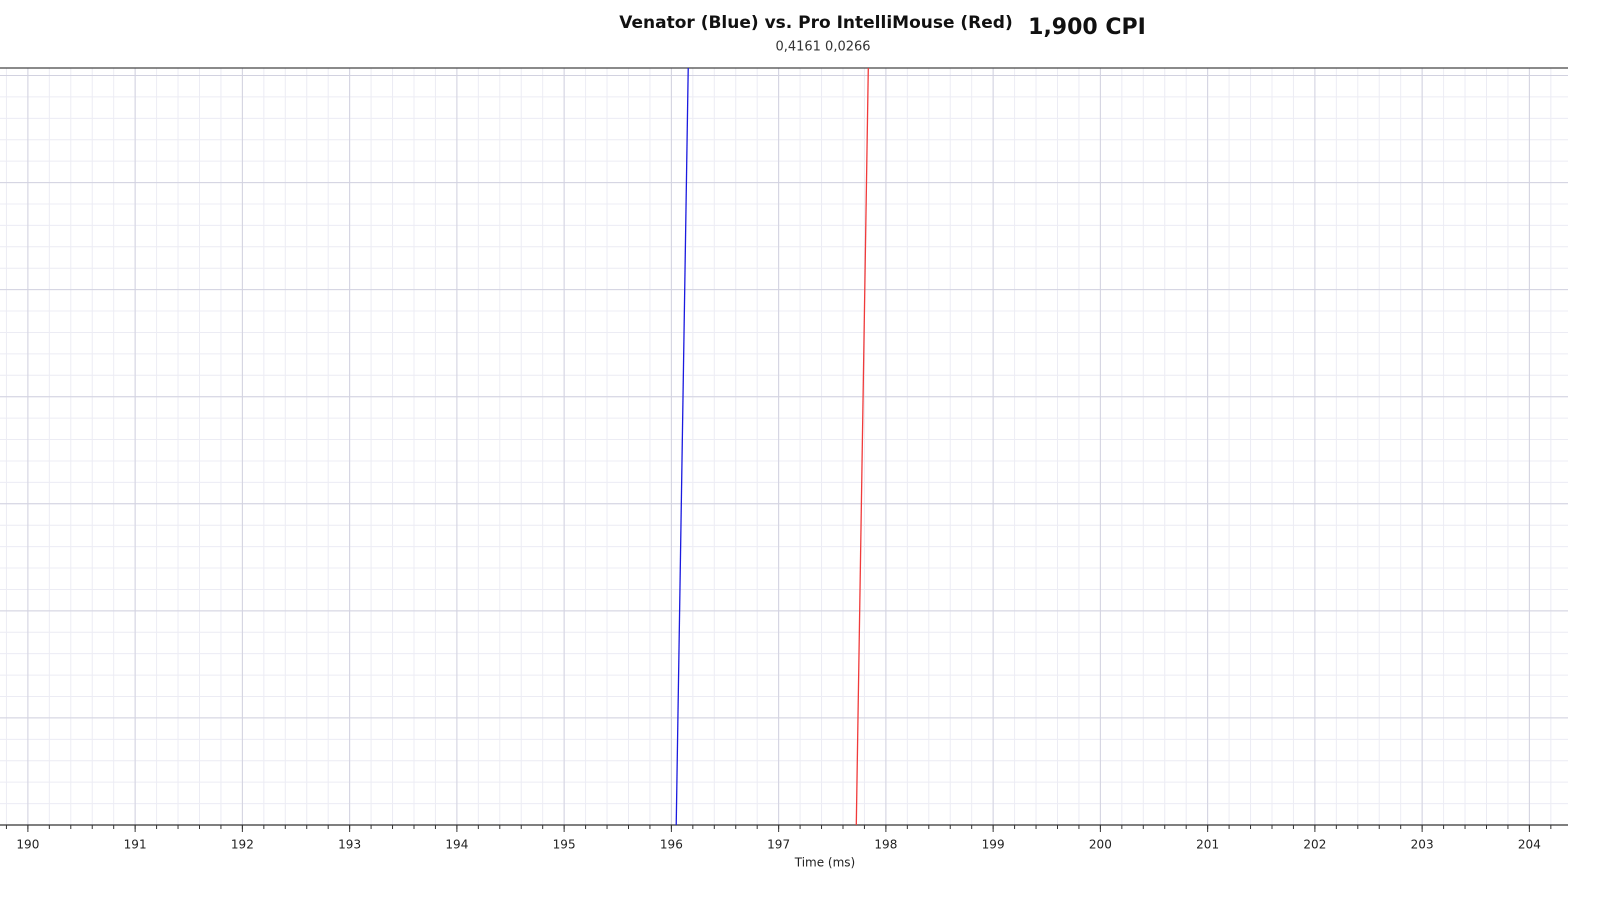 The height and width of the screenshot is (900, 1600). I want to click on x-tick-label: 198, so click(885, 845).